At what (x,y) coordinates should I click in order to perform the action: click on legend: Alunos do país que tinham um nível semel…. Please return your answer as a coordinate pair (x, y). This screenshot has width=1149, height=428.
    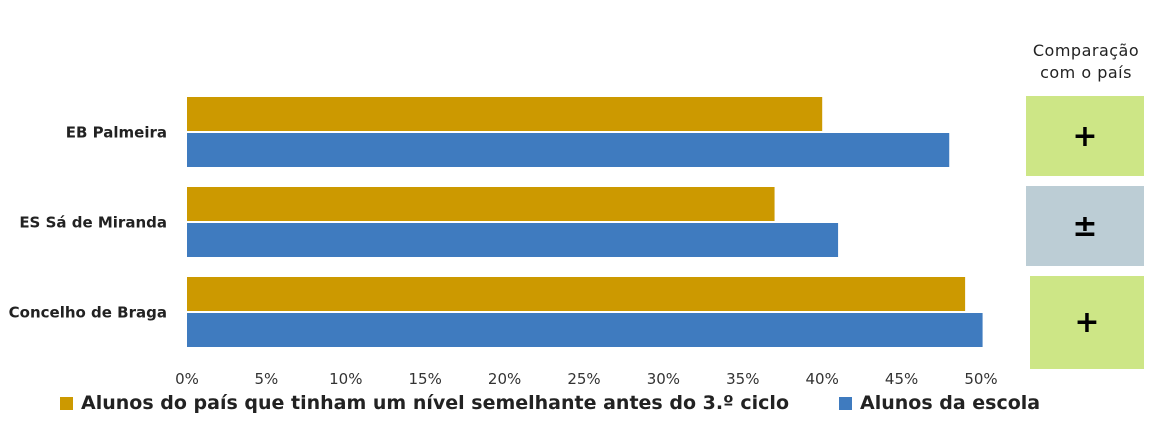
    Looking at the image, I should click on (550, 403).